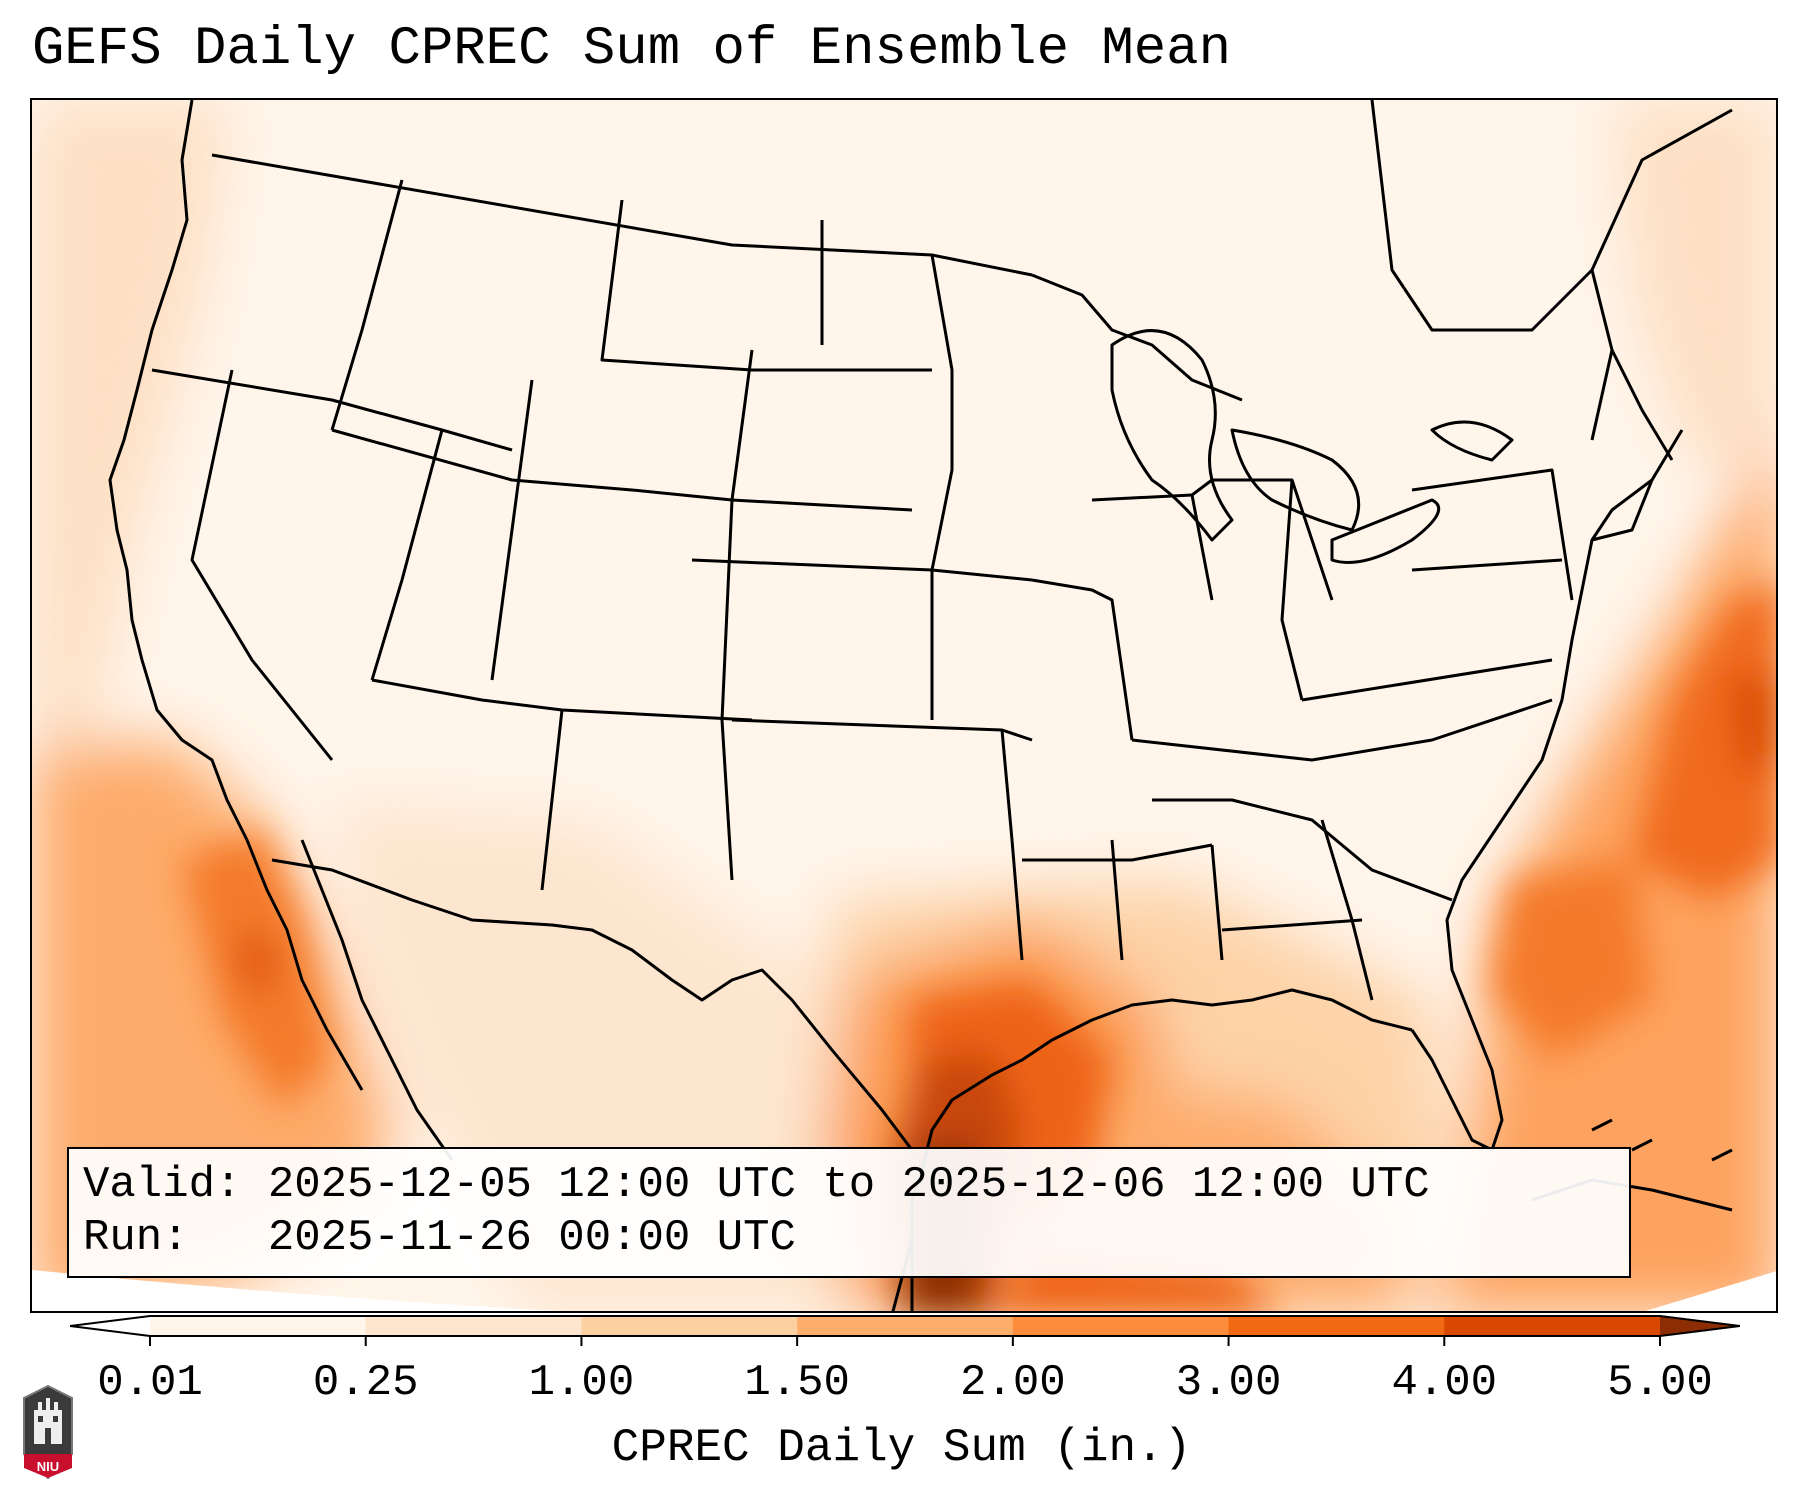 The height and width of the screenshot is (1500, 1803). What do you see at coordinates (1700, 1326) in the screenshot?
I see `colorbar-extend-max` at bounding box center [1700, 1326].